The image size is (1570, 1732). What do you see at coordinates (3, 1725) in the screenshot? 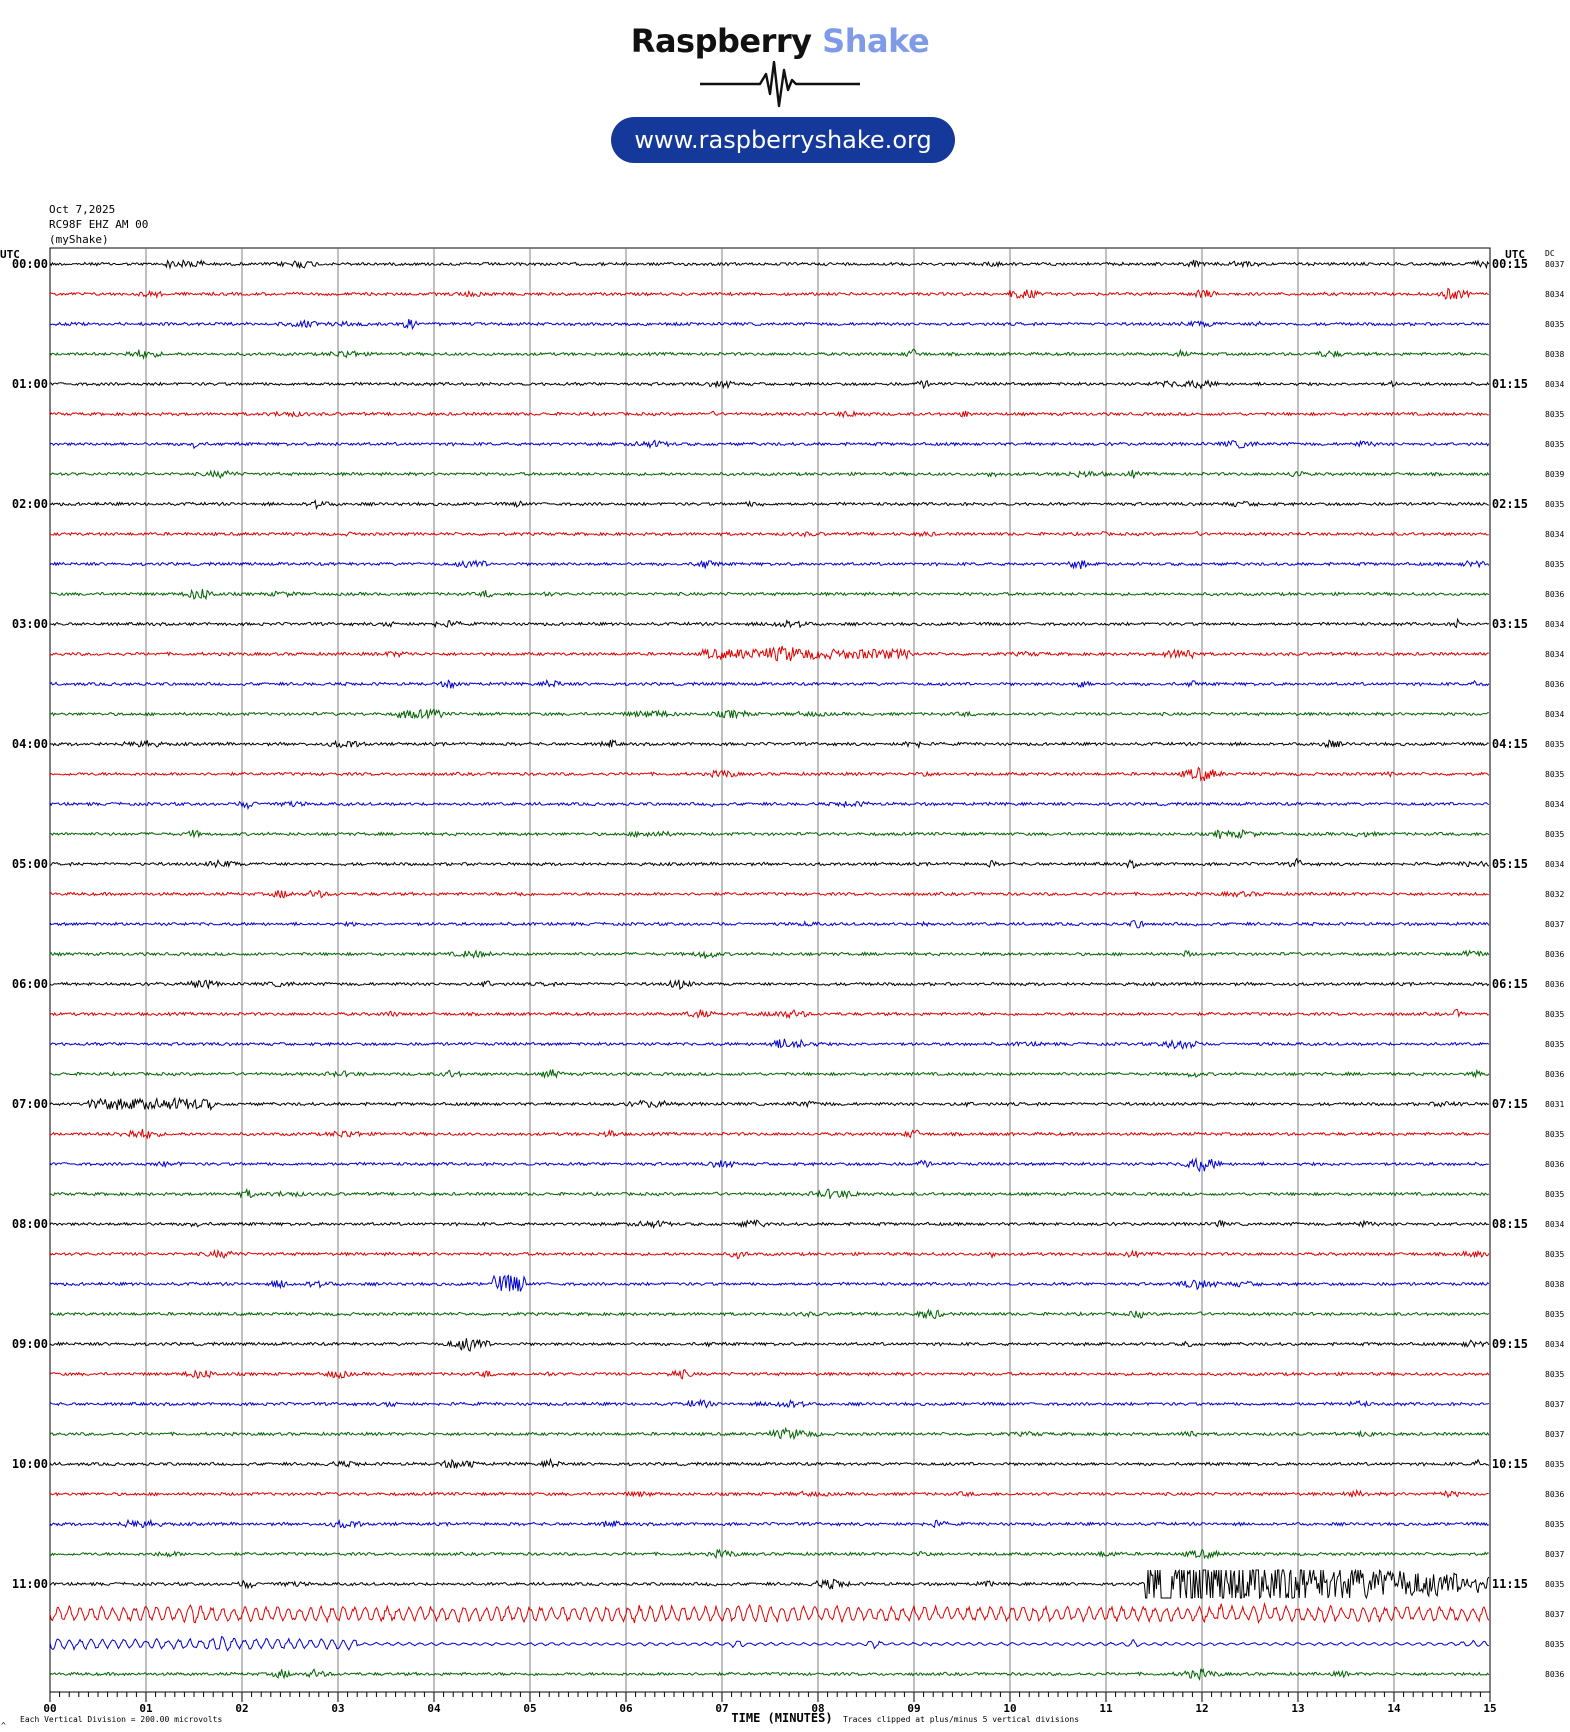
I see `corner-mark: ^` at bounding box center [3, 1725].